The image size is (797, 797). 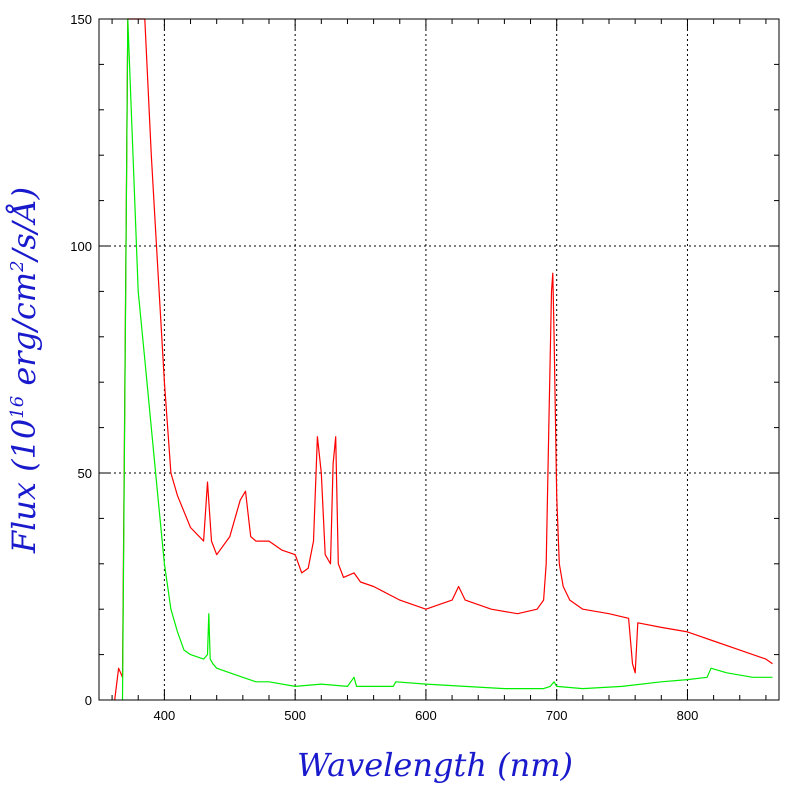 What do you see at coordinates (17, 407) in the screenshot?
I see `y-axis-title-exp1: 16` at bounding box center [17, 407].